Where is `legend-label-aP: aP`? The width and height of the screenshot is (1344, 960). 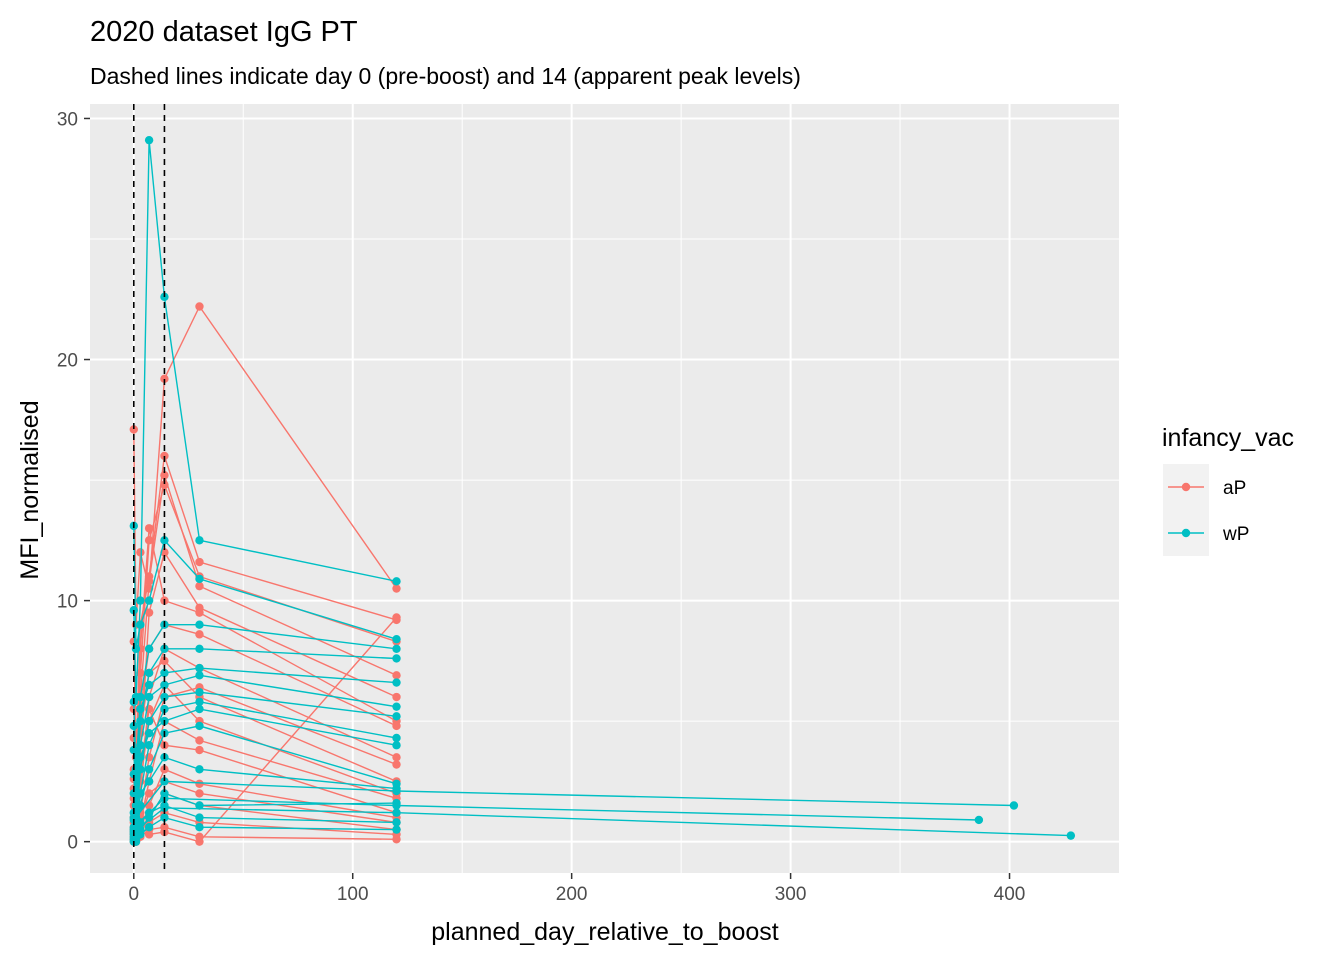 legend-label-aP: aP is located at coordinates (1234, 488).